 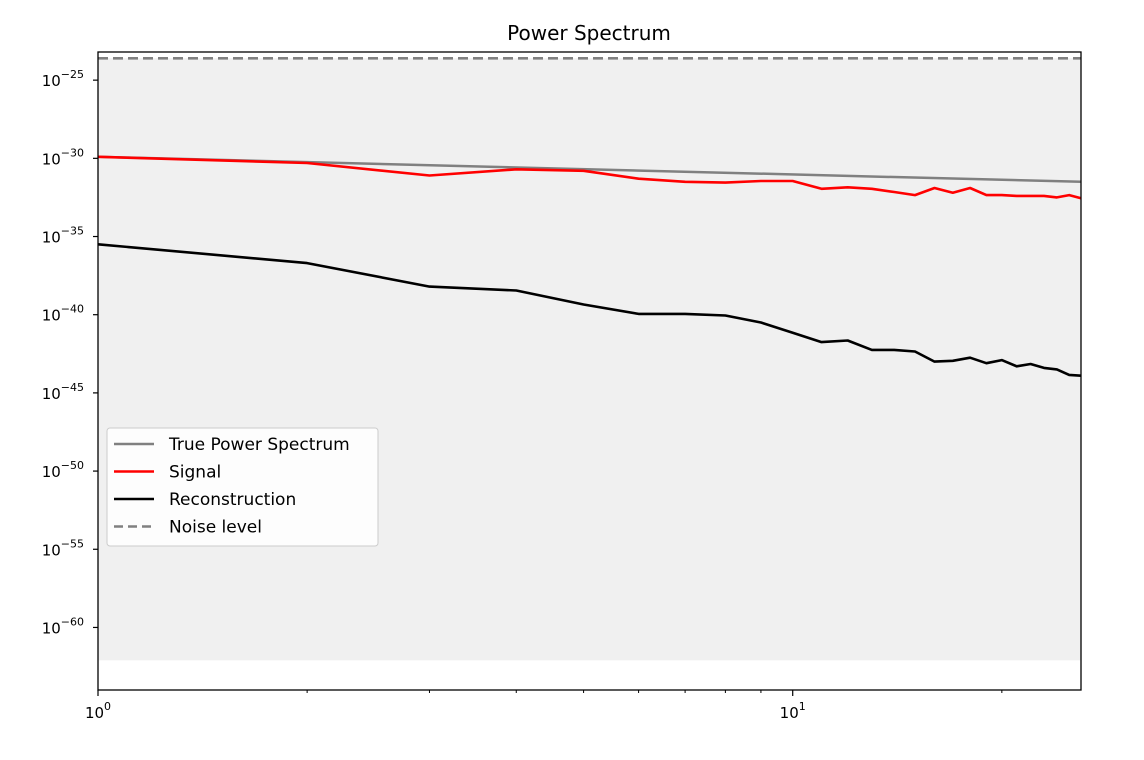 What do you see at coordinates (63, 314) in the screenshot?
I see `y-tick-label: 10−40` at bounding box center [63, 314].